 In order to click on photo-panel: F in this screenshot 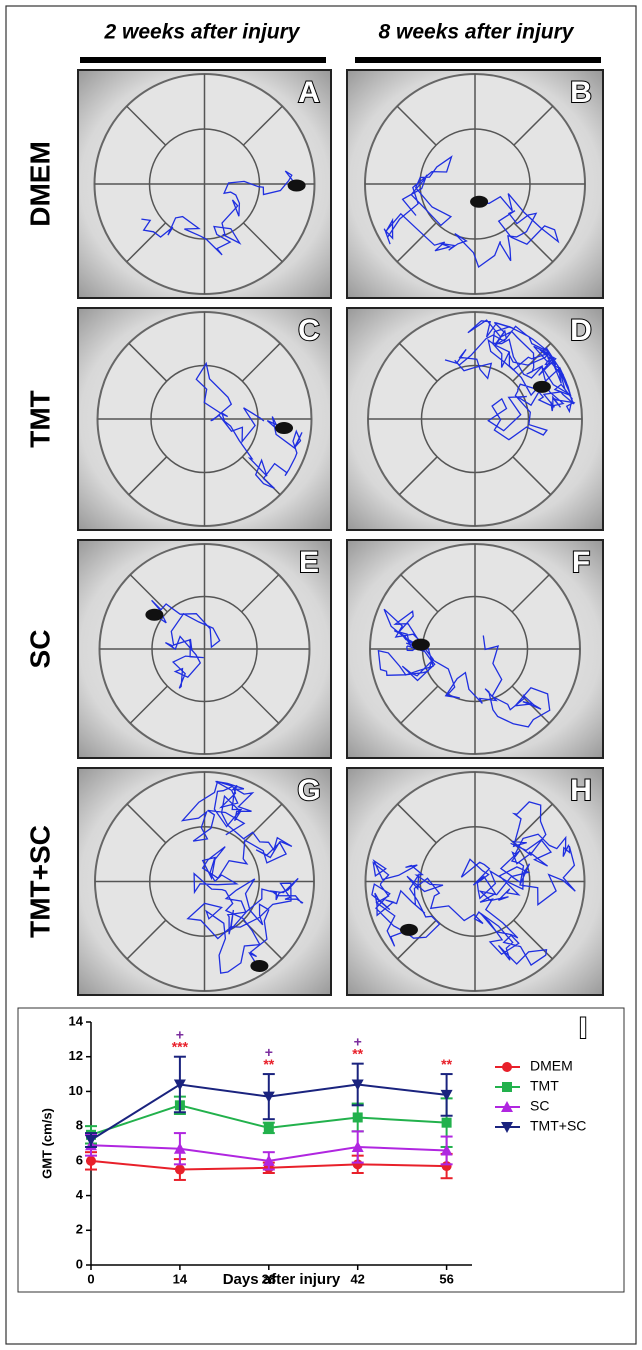, I will do `click(475, 649)`.